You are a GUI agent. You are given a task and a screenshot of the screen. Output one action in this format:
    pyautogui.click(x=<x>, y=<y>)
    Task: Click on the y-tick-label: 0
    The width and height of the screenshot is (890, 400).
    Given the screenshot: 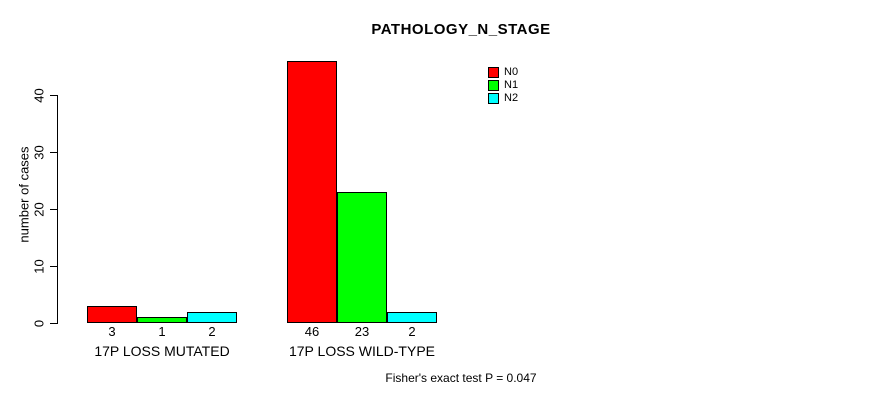 What is the action you would take?
    pyautogui.click(x=39, y=323)
    